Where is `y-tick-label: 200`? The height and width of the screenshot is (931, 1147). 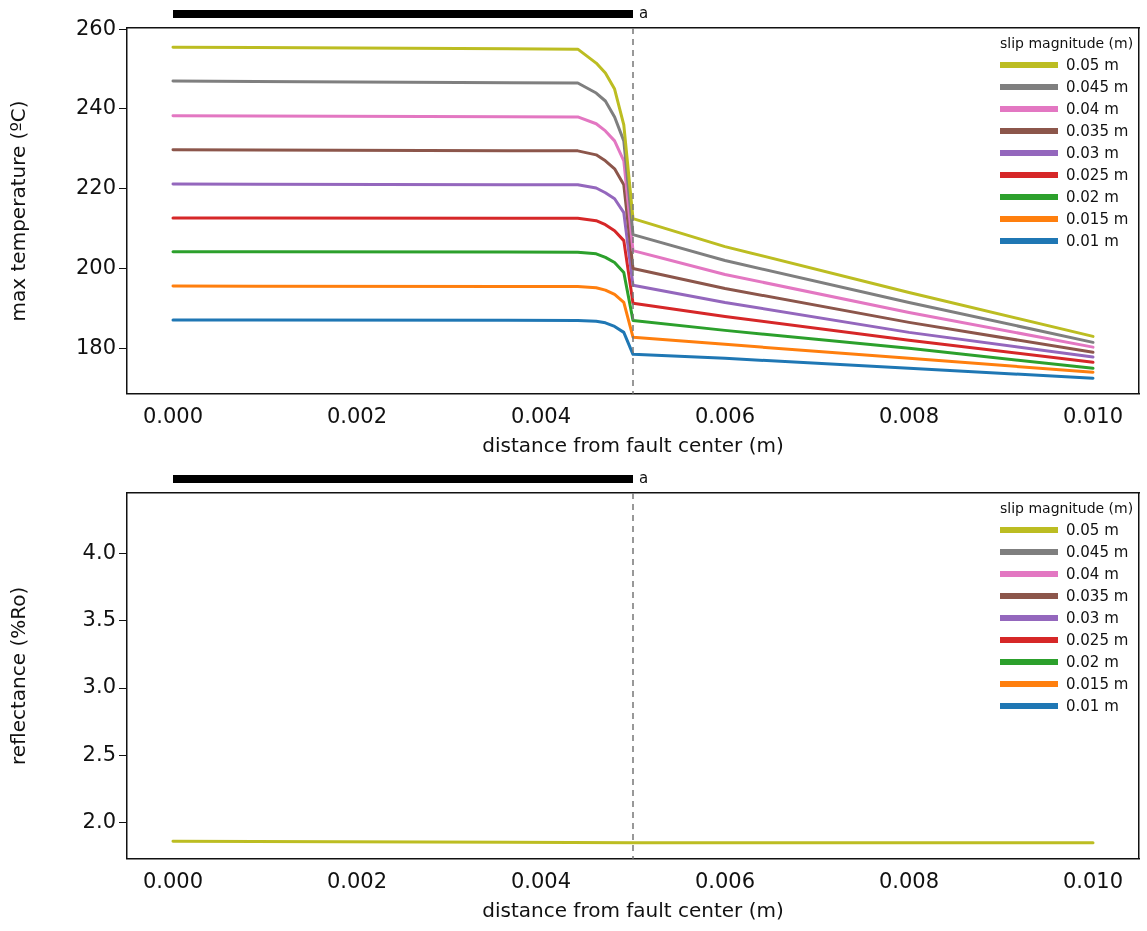
y-tick-label: 200 is located at coordinates (95, 267).